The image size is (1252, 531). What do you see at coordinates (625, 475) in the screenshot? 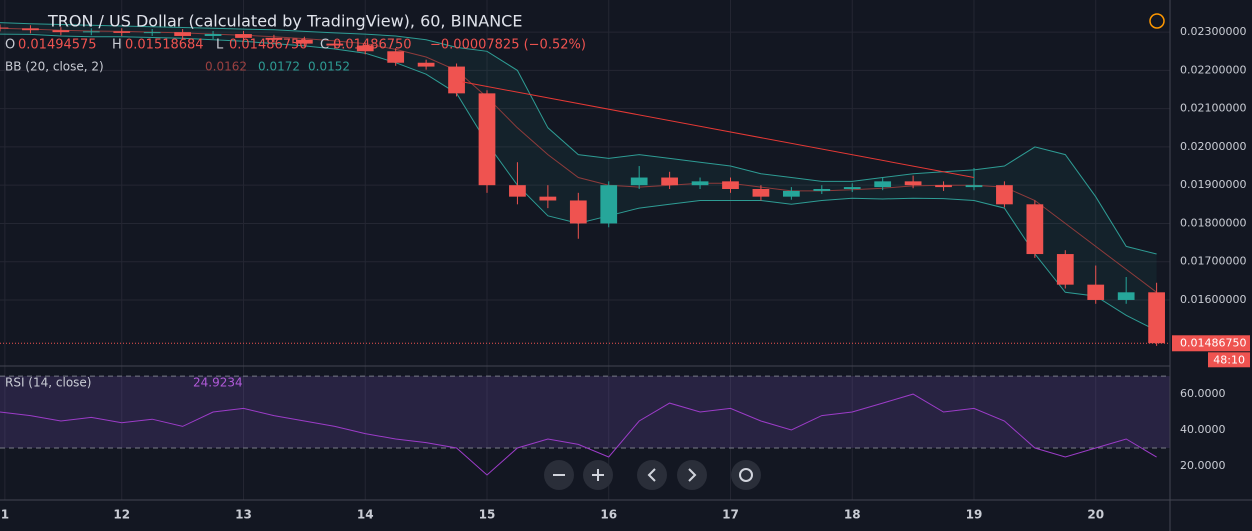
I see `control-glyphs` at bounding box center [625, 475].